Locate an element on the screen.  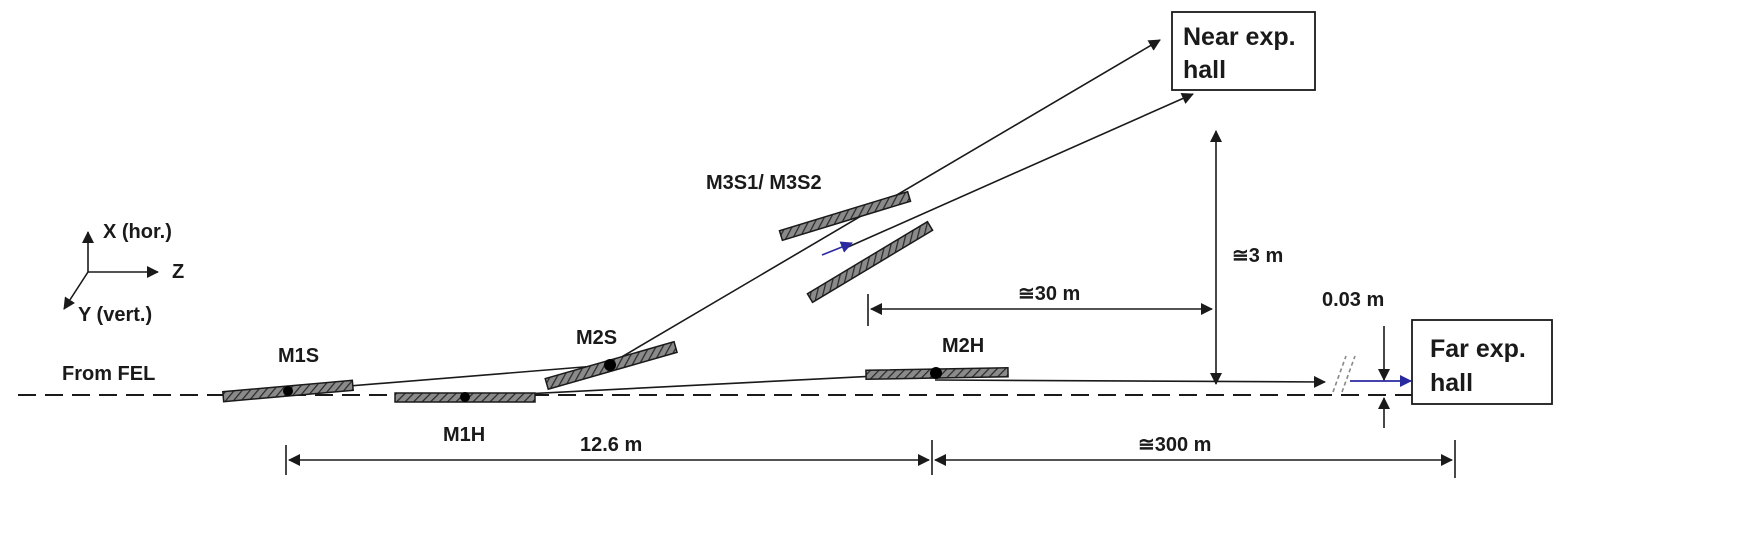
mirror-m3s2 is located at coordinates (870, 262).